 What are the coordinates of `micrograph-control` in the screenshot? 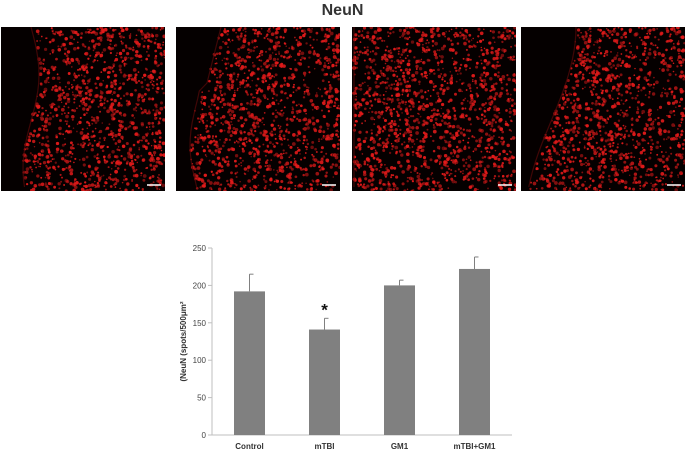 It's located at (83, 109).